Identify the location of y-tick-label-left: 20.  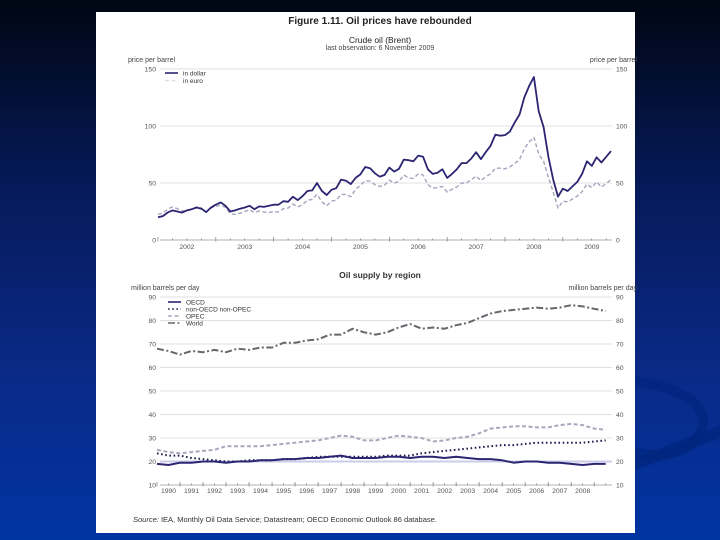
(152, 462).